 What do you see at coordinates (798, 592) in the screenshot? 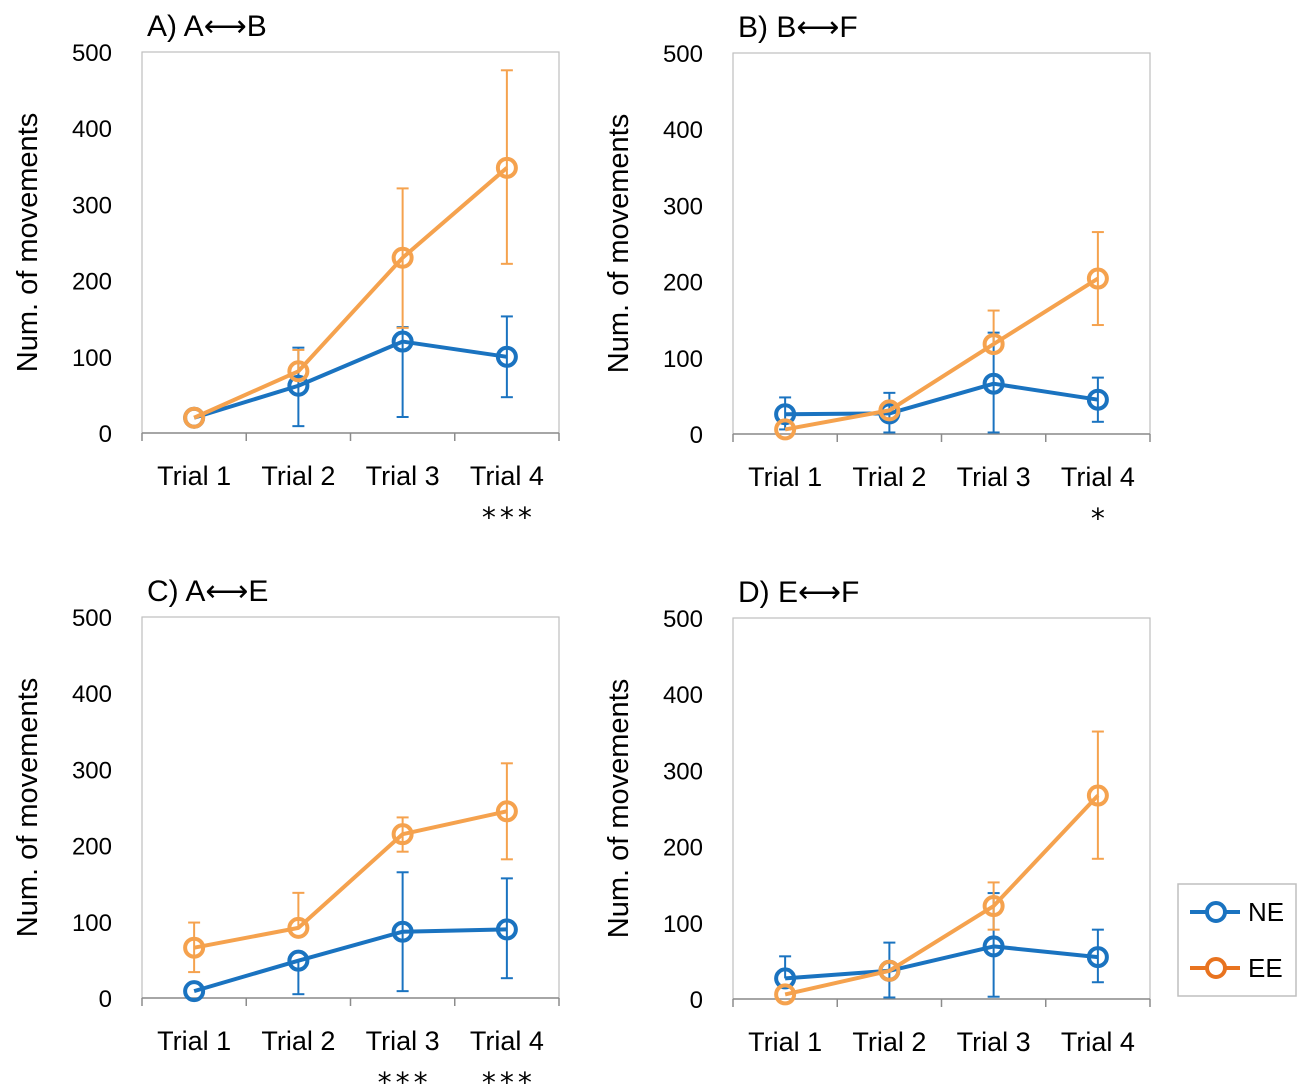
I see `panel-title: D) E⟷F` at bounding box center [798, 592].